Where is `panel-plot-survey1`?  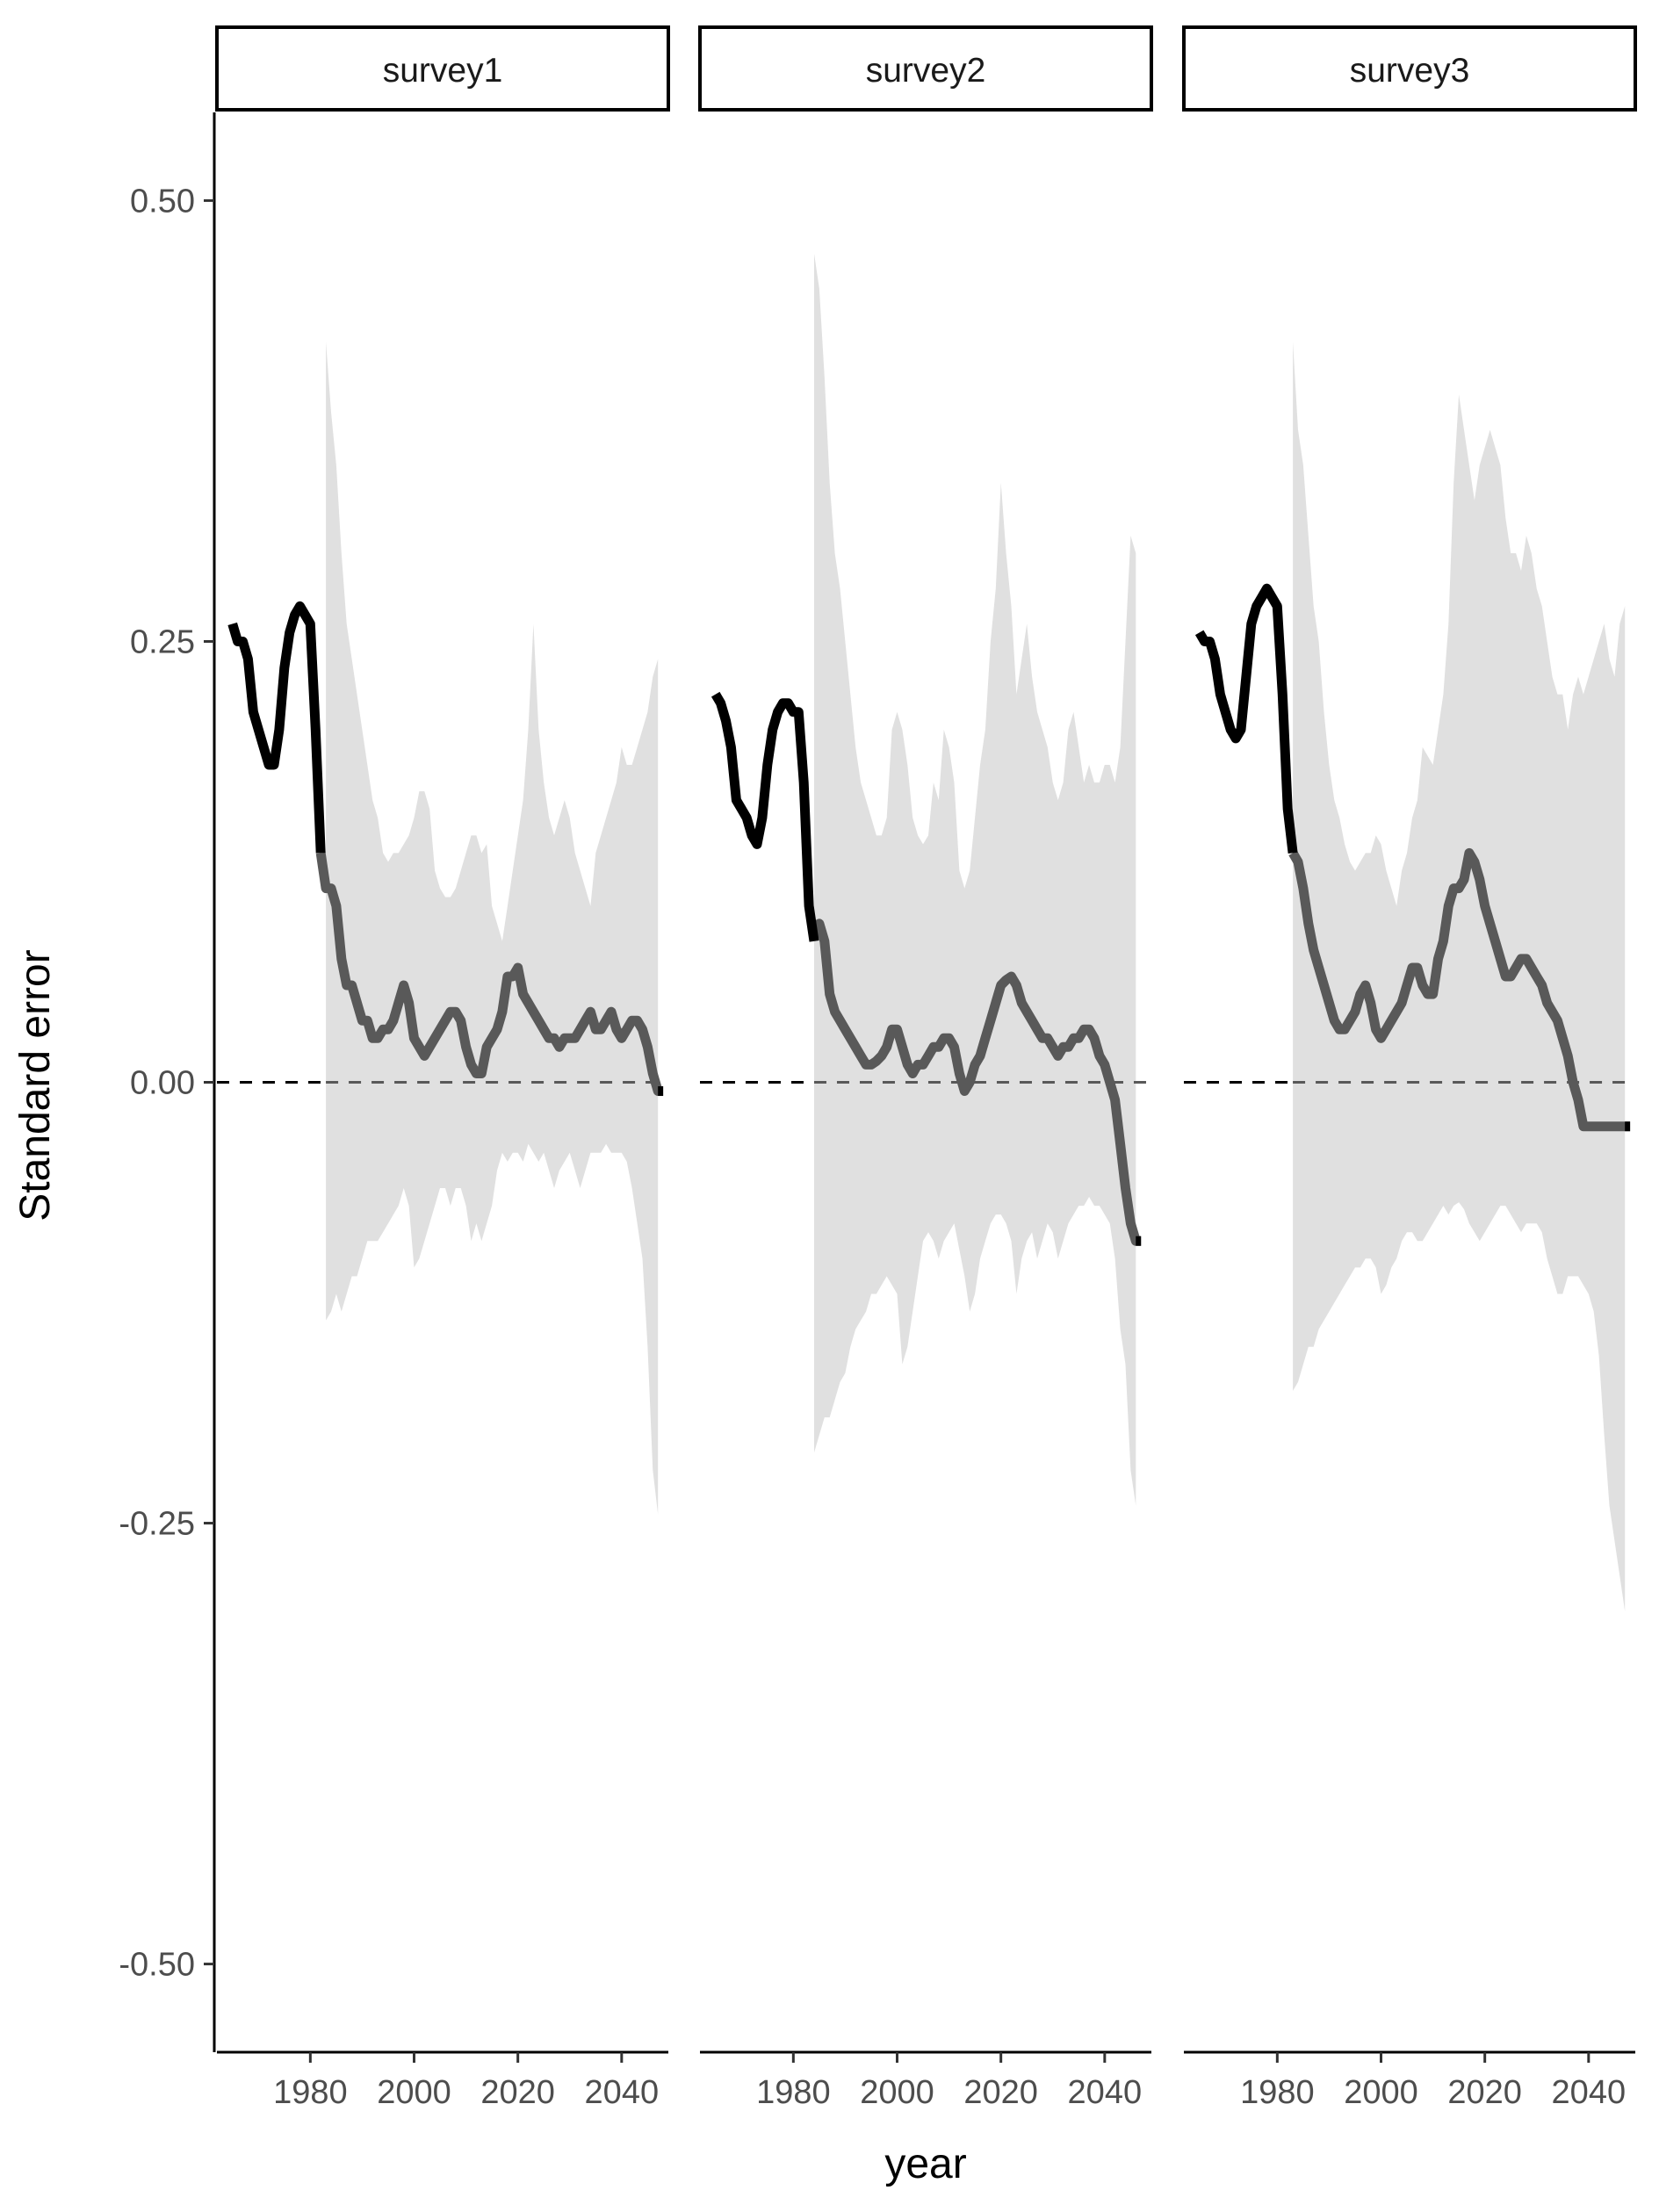
panel-plot-survey1 is located at coordinates (442, 928).